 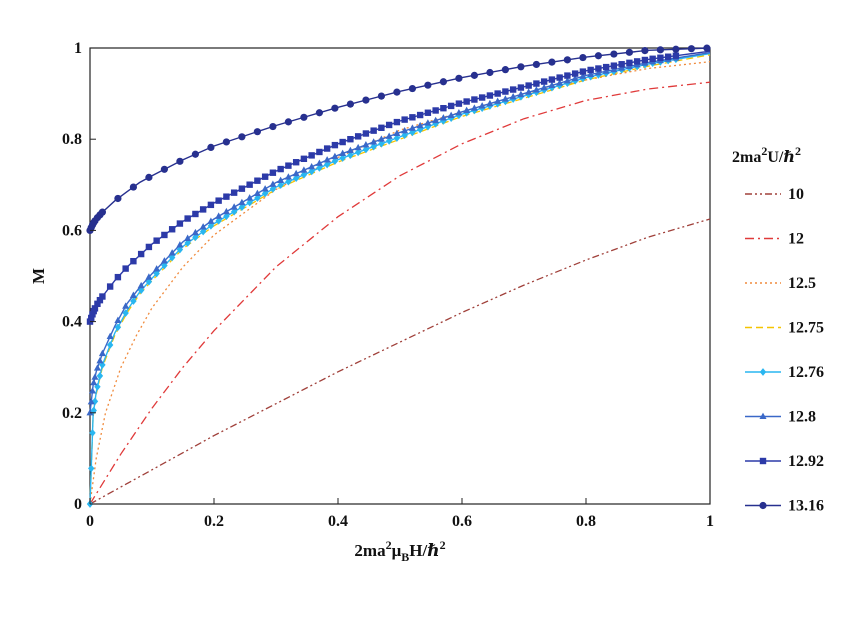 What do you see at coordinates (781, 157) in the screenshot?
I see `legend-title-part: U/ℏ` at bounding box center [781, 157].